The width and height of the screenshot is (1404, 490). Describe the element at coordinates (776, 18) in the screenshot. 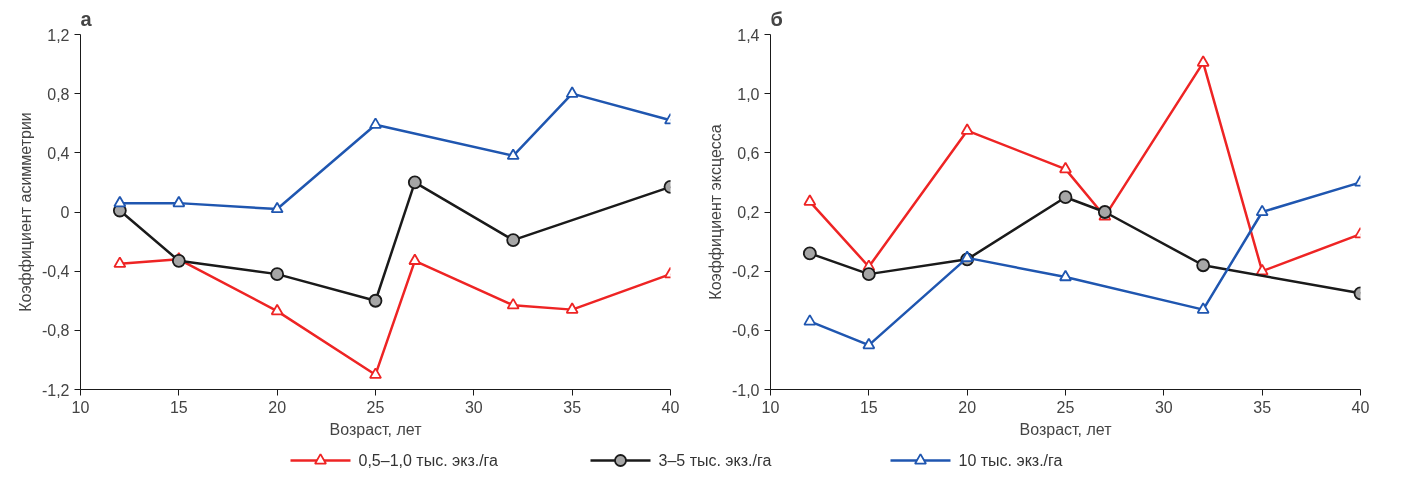

I see `chart-title: б` at that location.